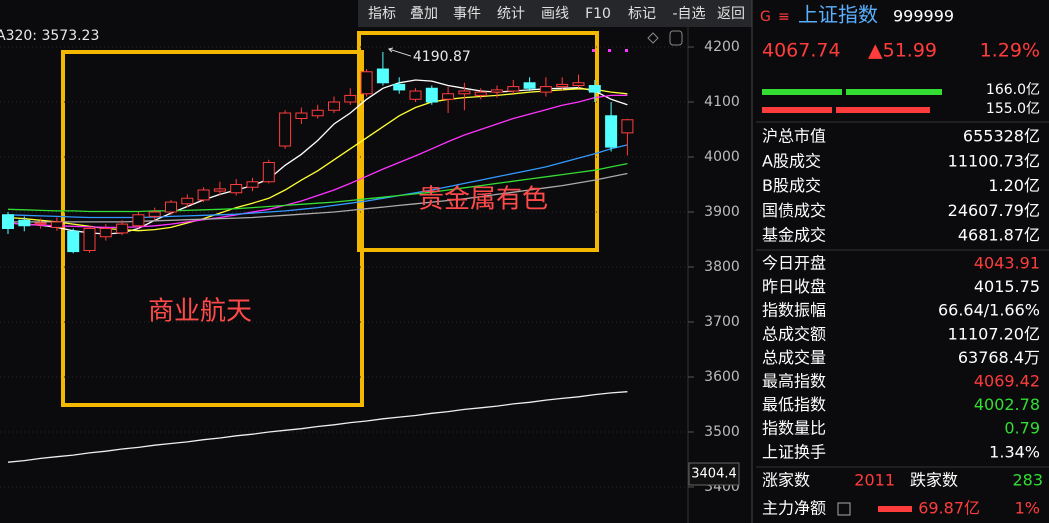 This screenshot has width=1049, height=523. What do you see at coordinates (794, 210) in the screenshot?
I see `row-label: 国债成交` at bounding box center [794, 210].